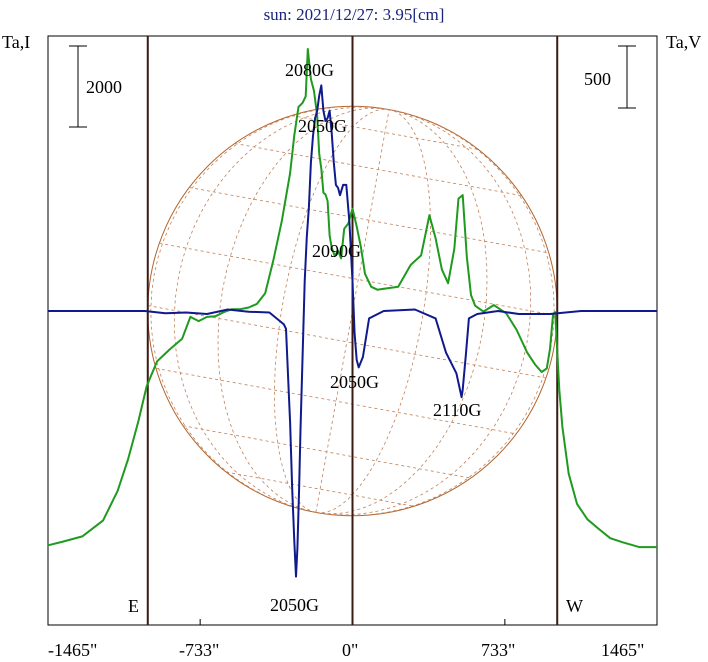 The height and width of the screenshot is (662, 708). I want to click on limb-label-east: E, so click(133, 606).